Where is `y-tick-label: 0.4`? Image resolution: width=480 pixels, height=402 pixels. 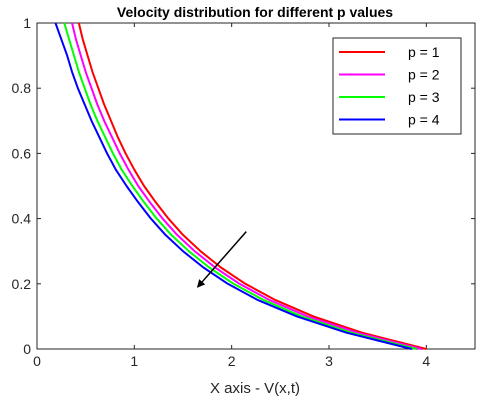 y-tick-label: 0.4 is located at coordinates (22, 219).